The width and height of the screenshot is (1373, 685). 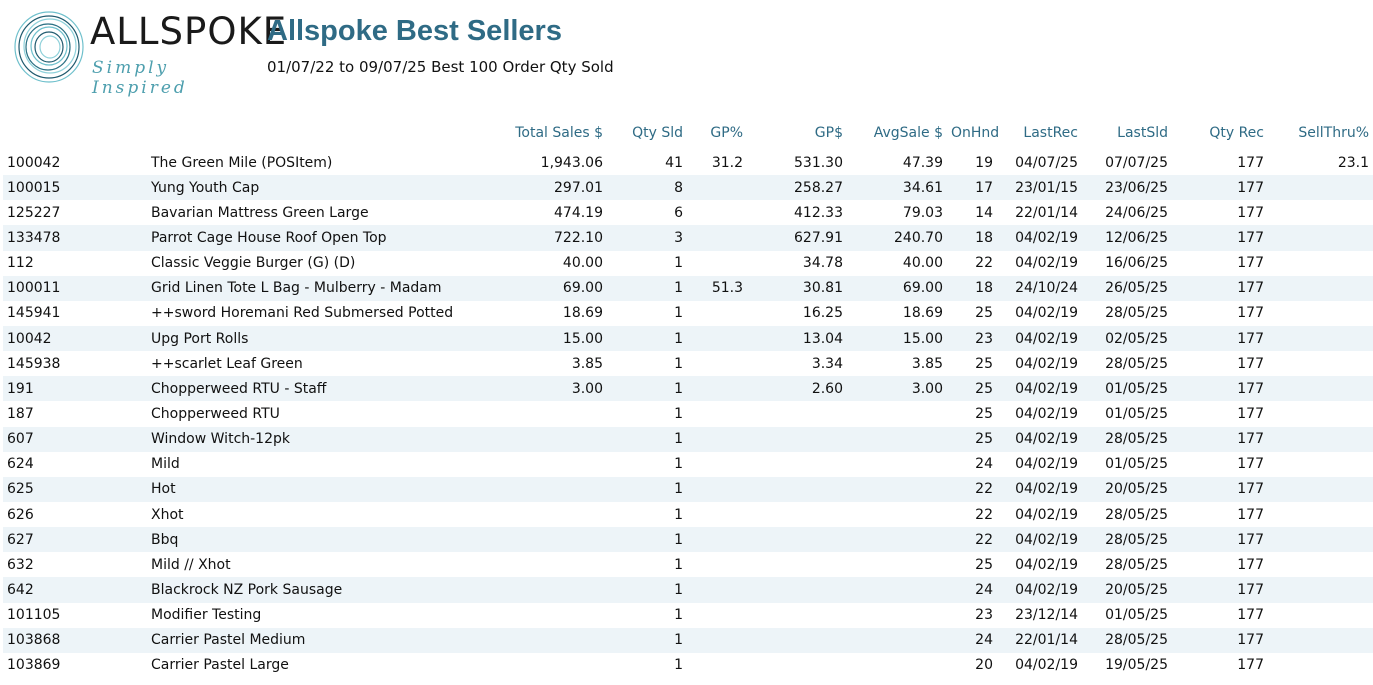 What do you see at coordinates (242, 162) in the screenshot?
I see `cell-item-description: The Green Mile (POSItem)` at bounding box center [242, 162].